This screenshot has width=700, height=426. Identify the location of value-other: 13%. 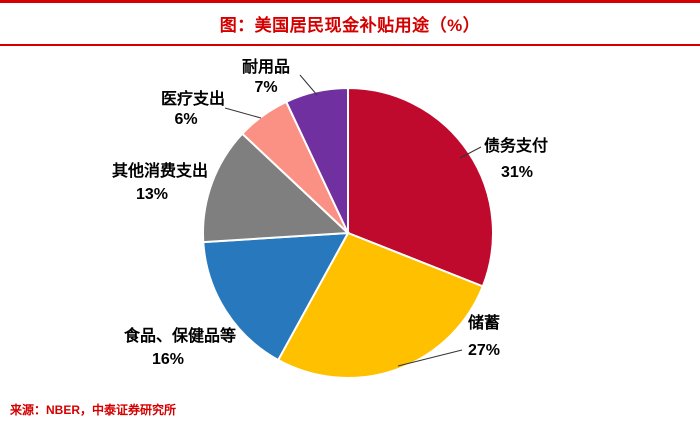
(152, 194).